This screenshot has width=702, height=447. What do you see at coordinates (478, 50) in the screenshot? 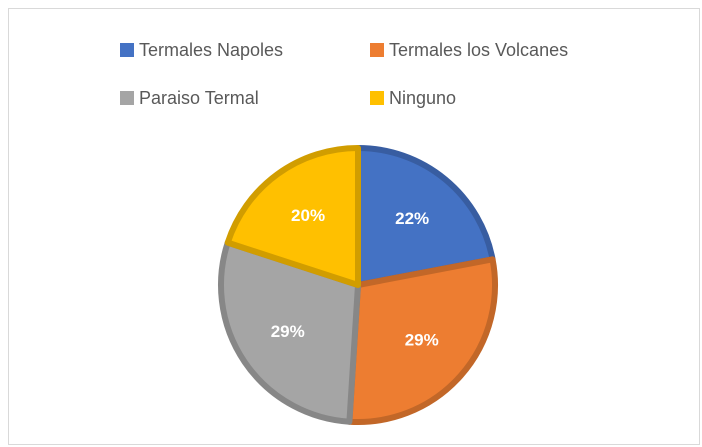
I see `legend-label: Termales los Volcanes` at bounding box center [478, 50].